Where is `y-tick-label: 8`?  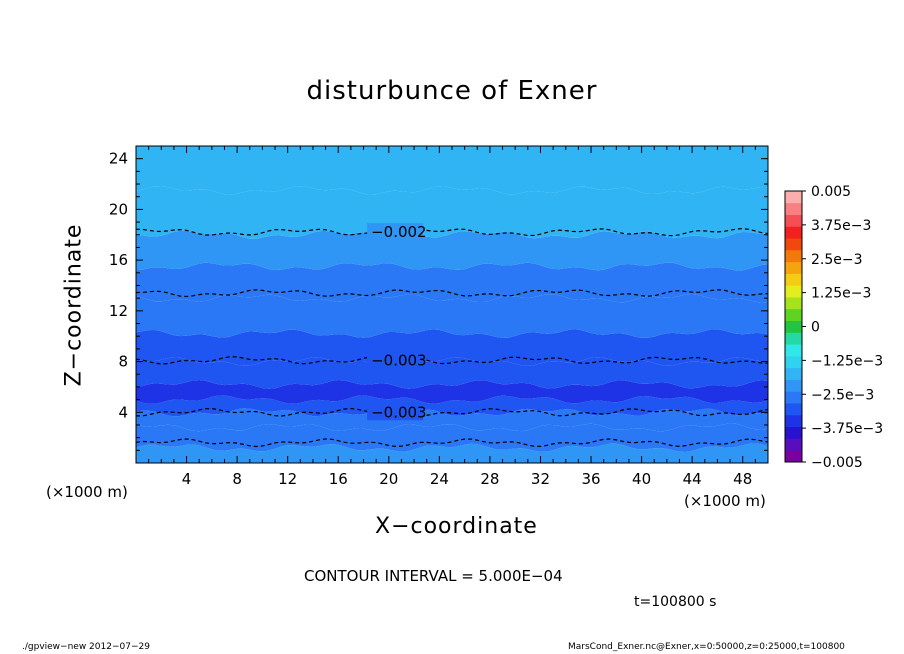
y-tick-label: 8 is located at coordinates (123, 362).